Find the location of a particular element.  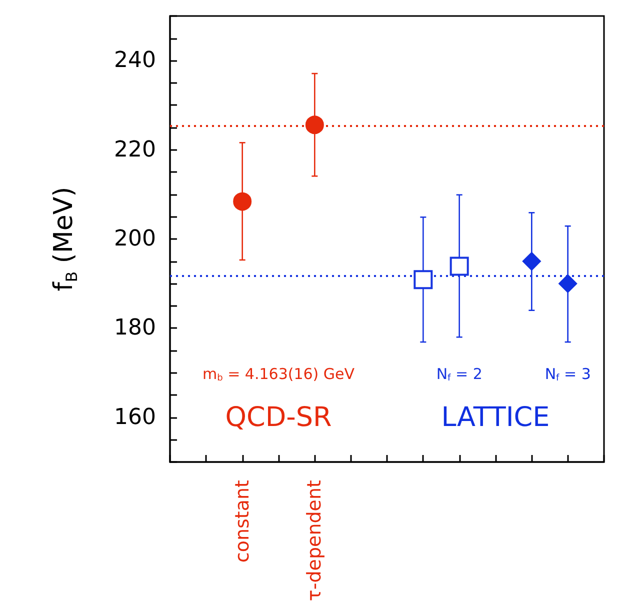

x-tick-label: τ-dependent is located at coordinates (315, 541).